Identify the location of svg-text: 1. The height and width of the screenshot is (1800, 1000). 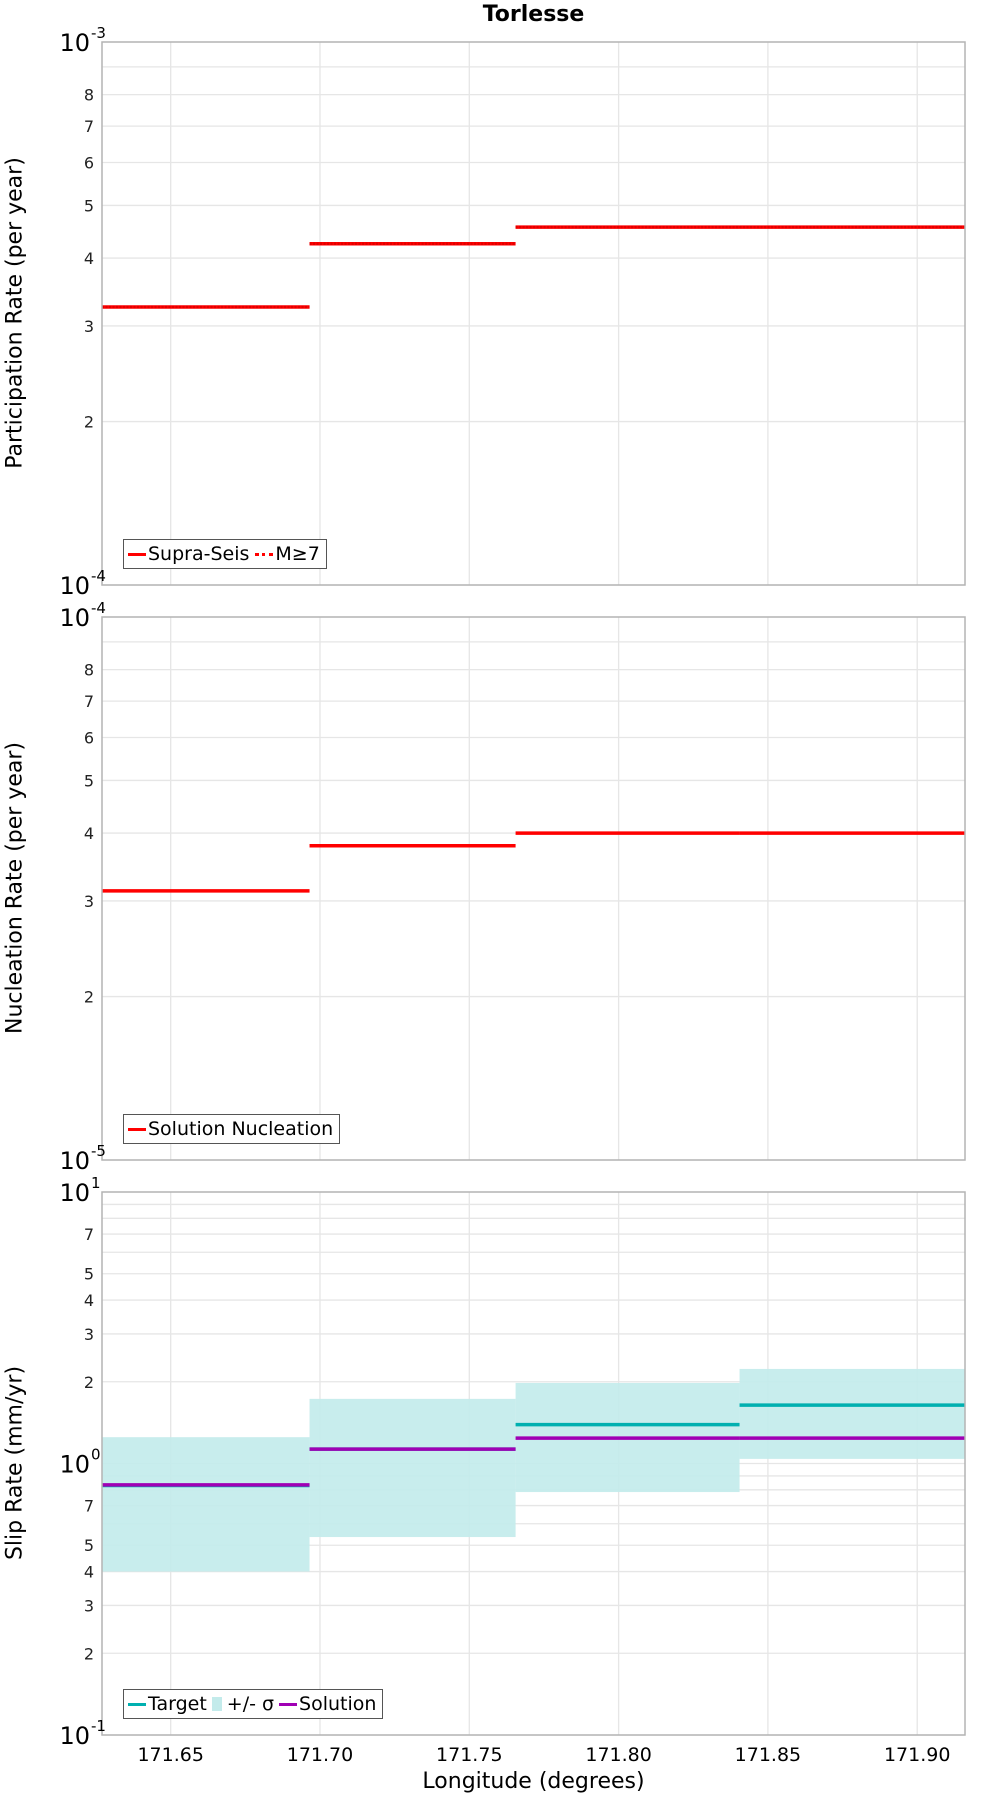
(96, 1183).